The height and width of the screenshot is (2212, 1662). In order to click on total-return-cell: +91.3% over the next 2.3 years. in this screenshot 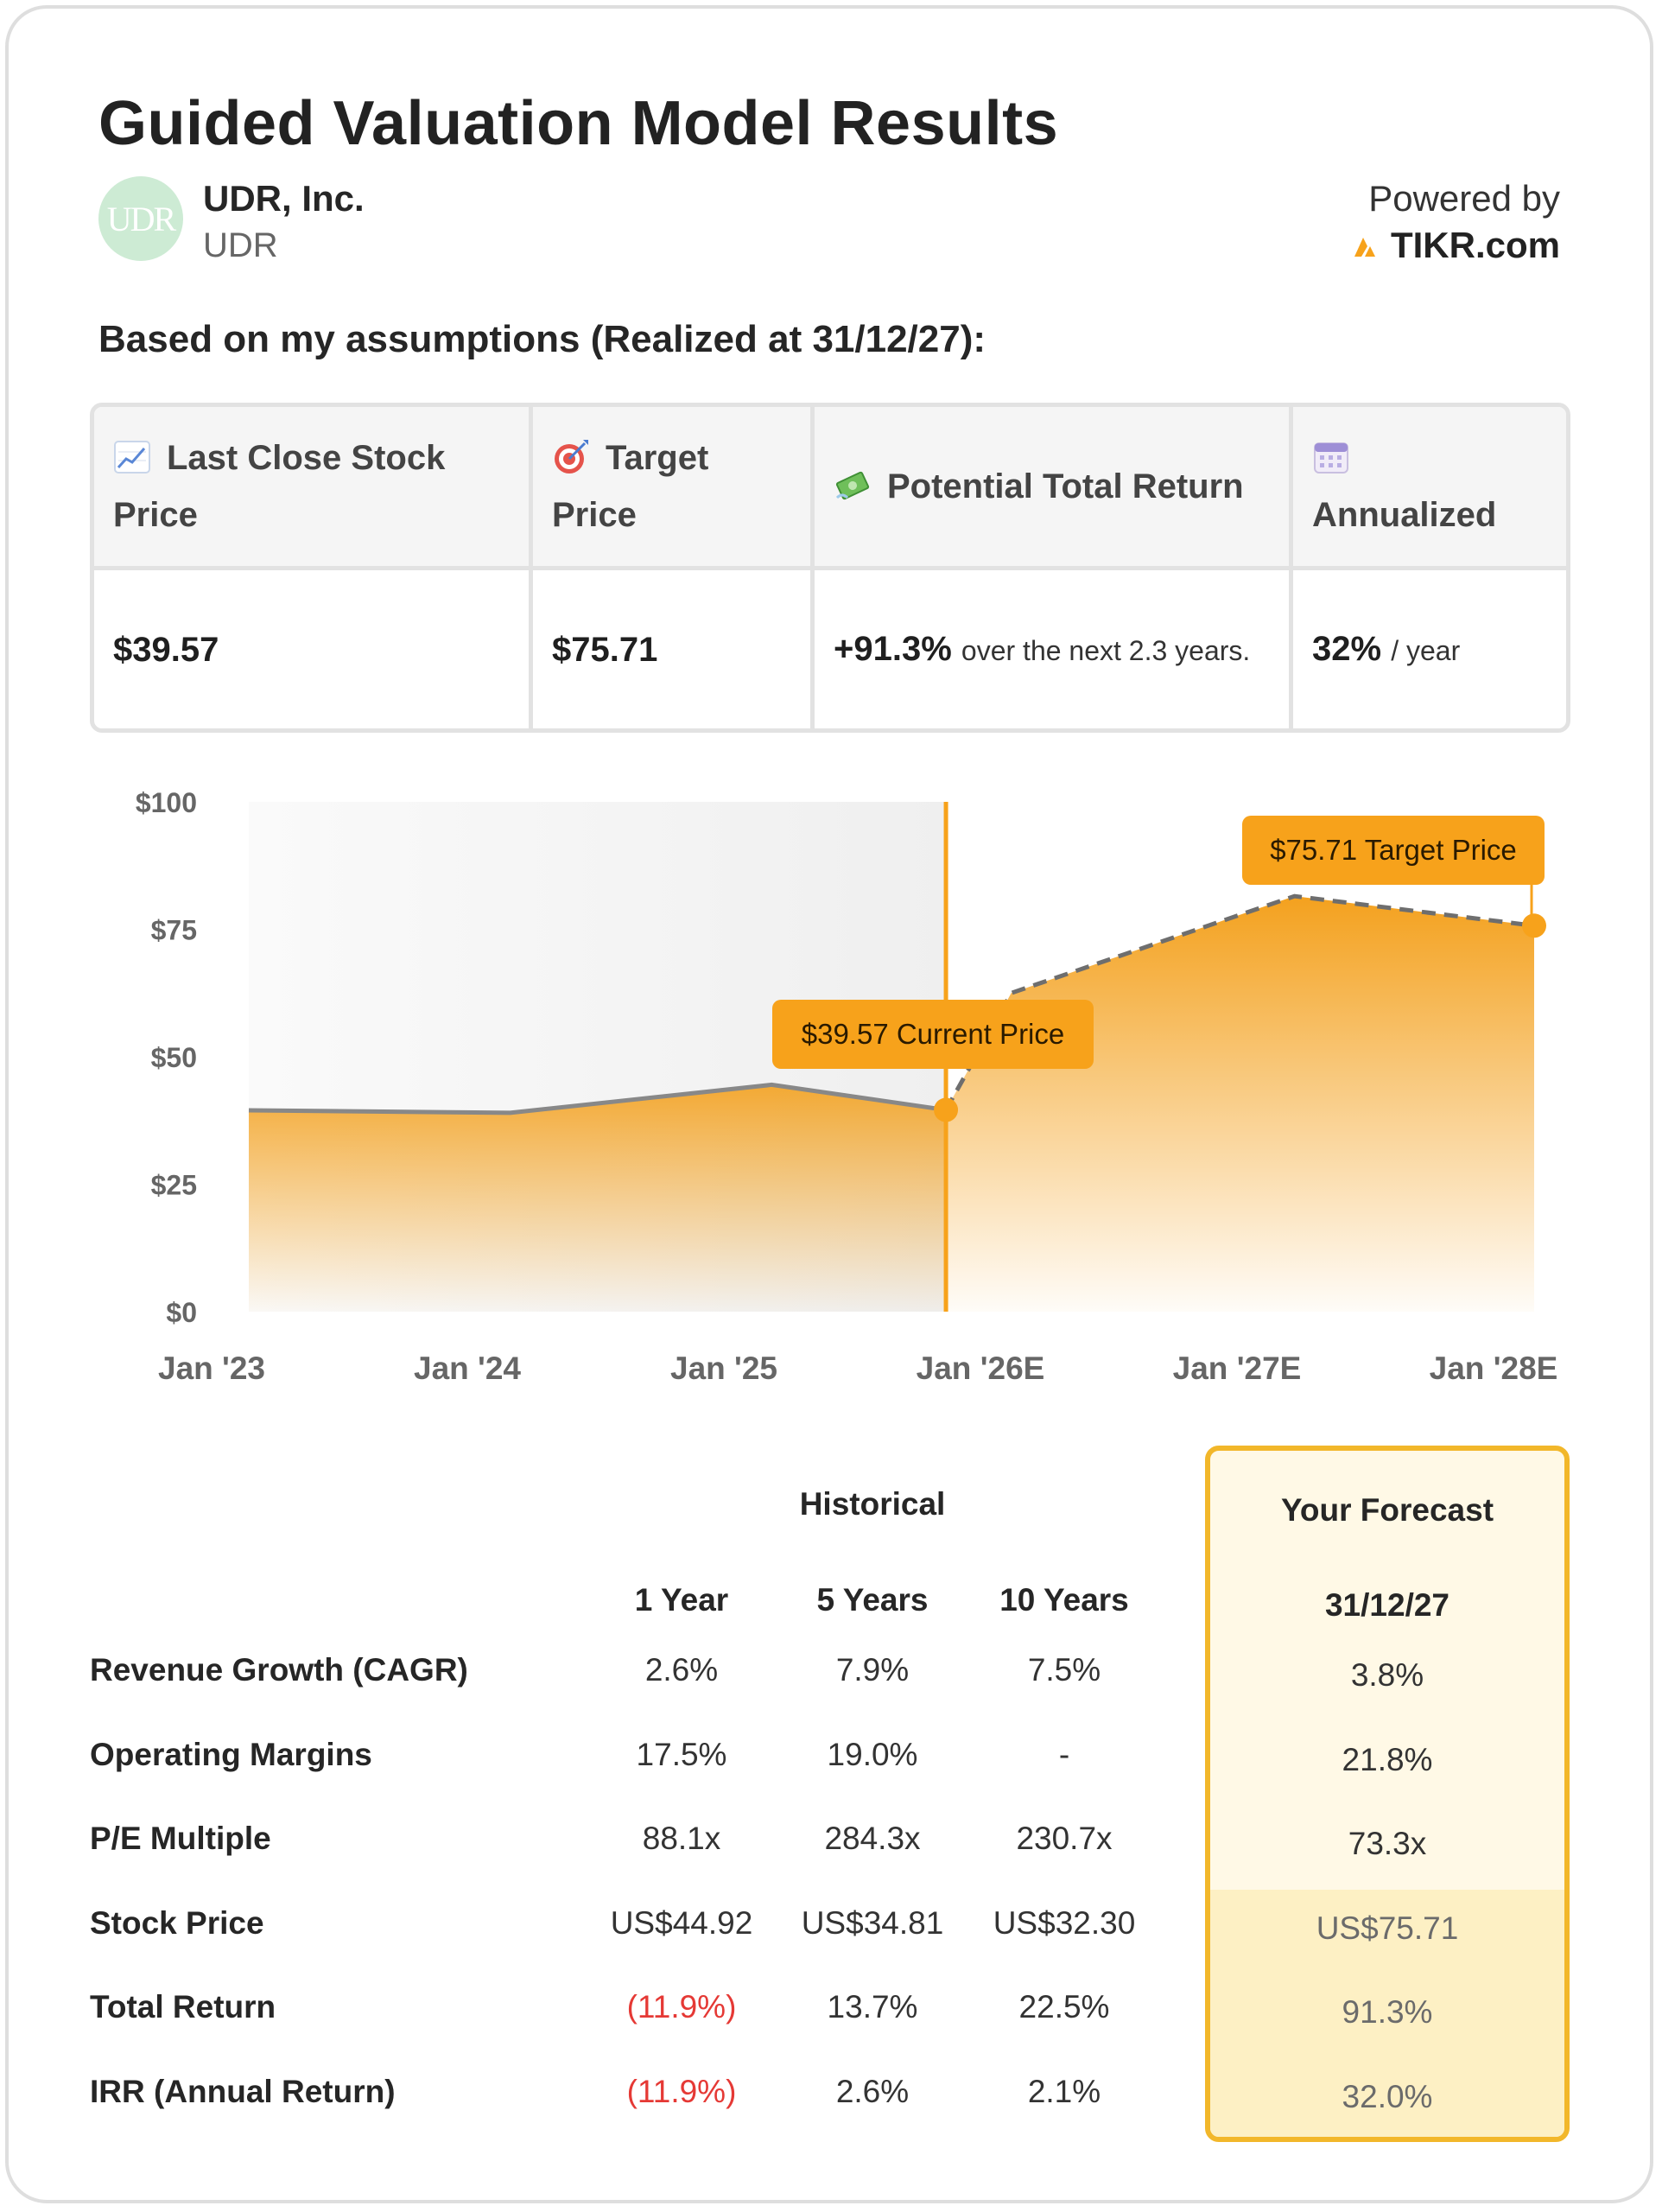, I will do `click(1054, 649)`.